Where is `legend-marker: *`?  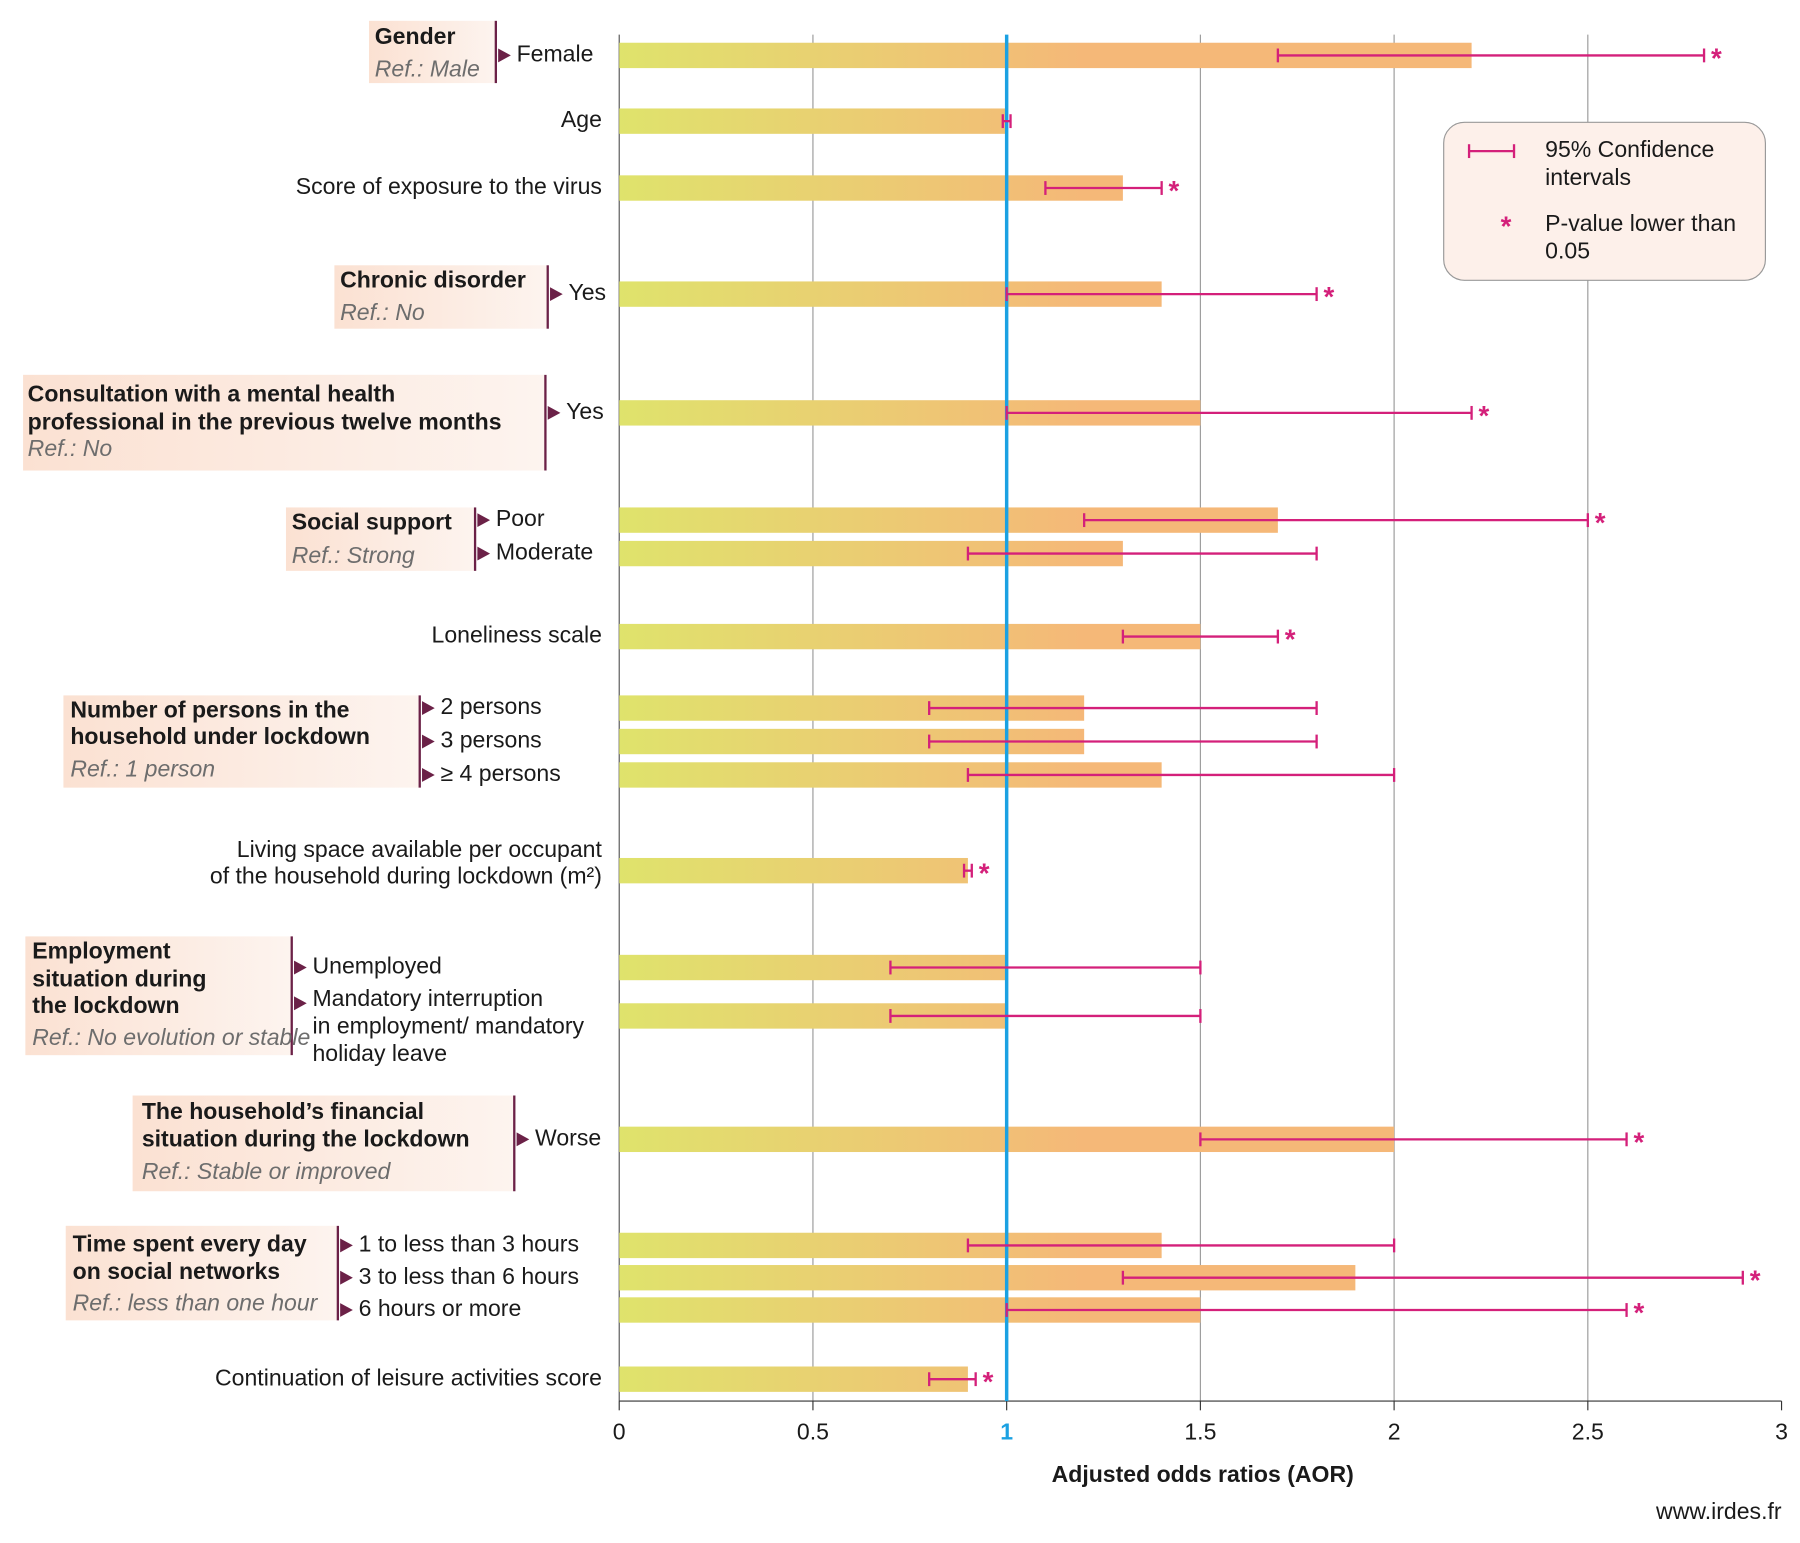 legend-marker: * is located at coordinates (1506, 226).